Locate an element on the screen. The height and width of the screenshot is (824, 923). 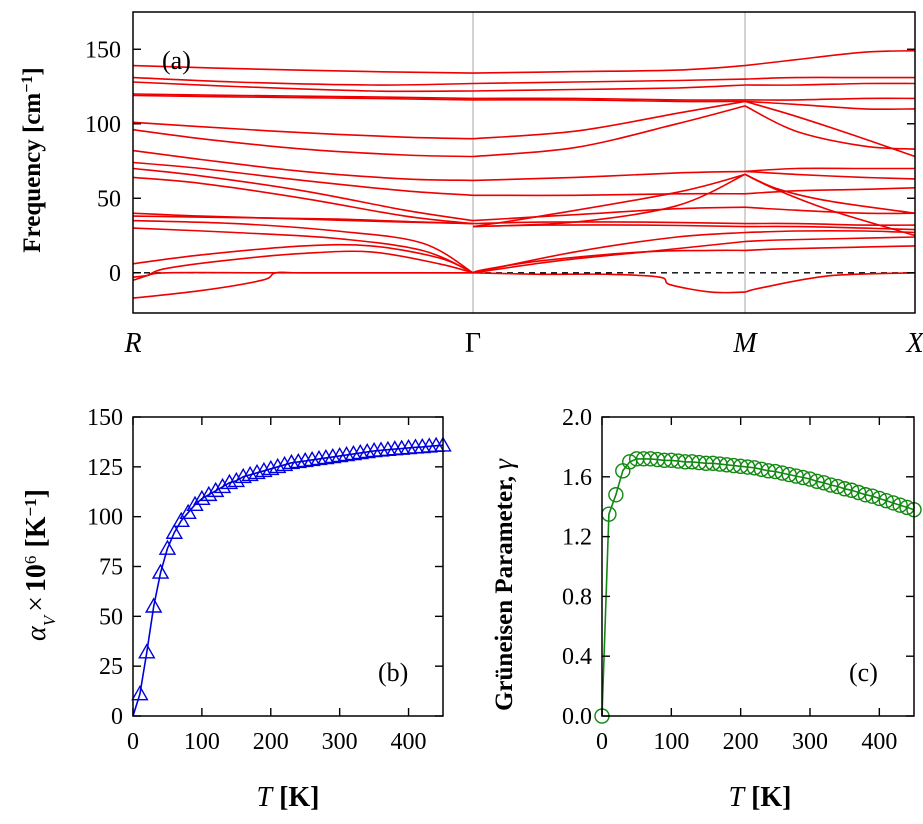
b-xtick-label: 200 is located at coordinates (271, 742).